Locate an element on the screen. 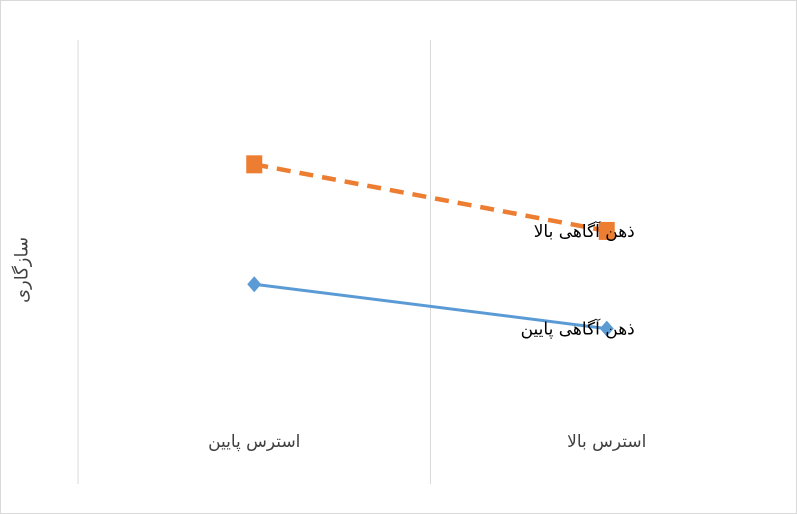 The width and height of the screenshot is (797, 514). category-labels: استرس پایین استرس بالا is located at coordinates (427, 442).